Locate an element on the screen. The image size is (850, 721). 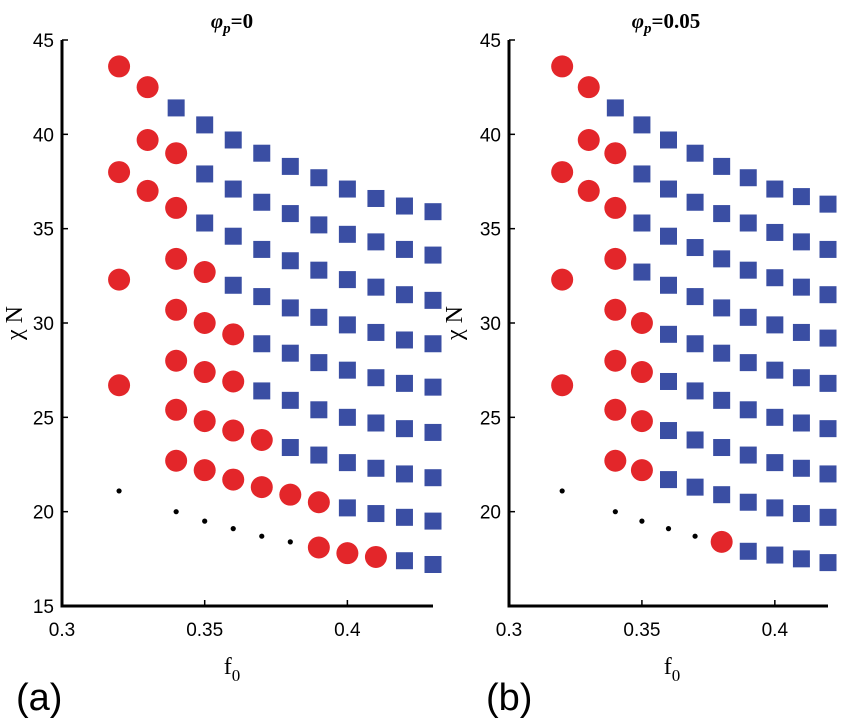
y-tick-label: 40 is located at coordinates (43, 135).